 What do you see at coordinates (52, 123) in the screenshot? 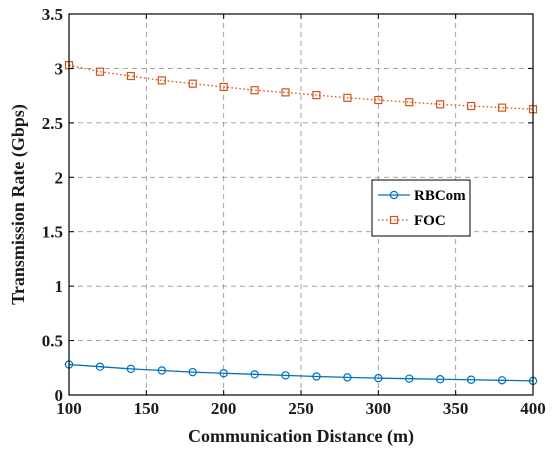
I see `y-tick-label: 2.5` at bounding box center [52, 123].